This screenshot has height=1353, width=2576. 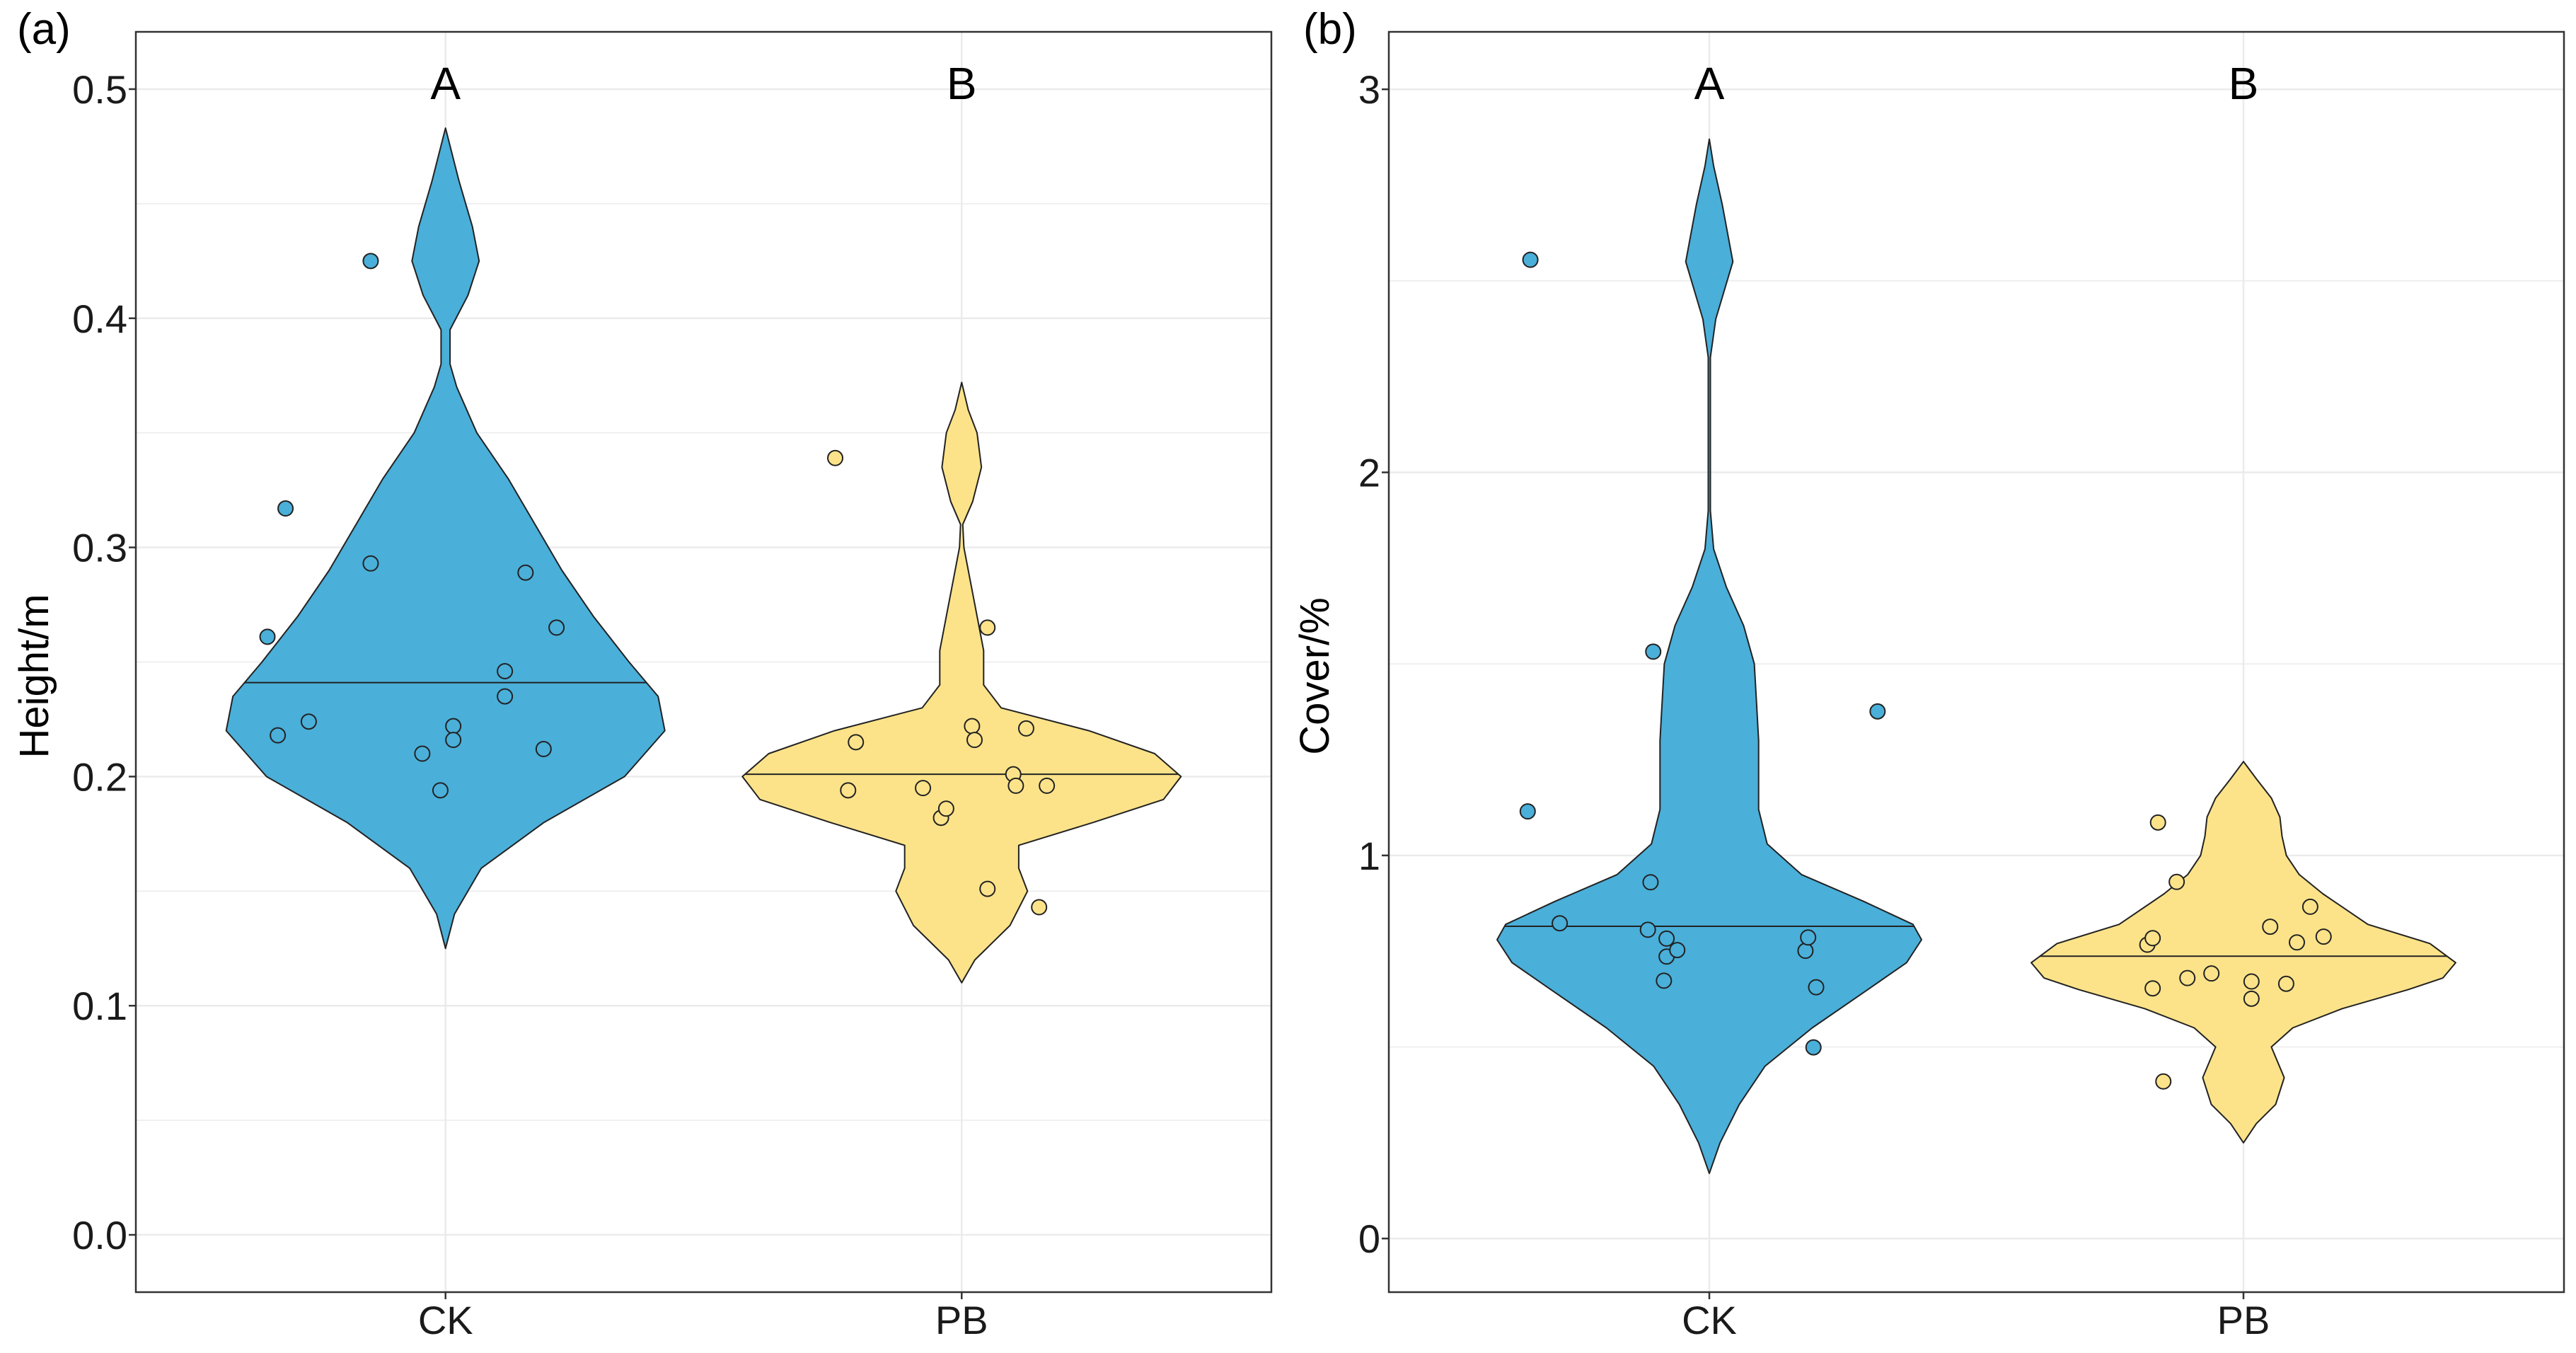 I want to click on y-tick-label: 0.3, so click(x=99, y=548).